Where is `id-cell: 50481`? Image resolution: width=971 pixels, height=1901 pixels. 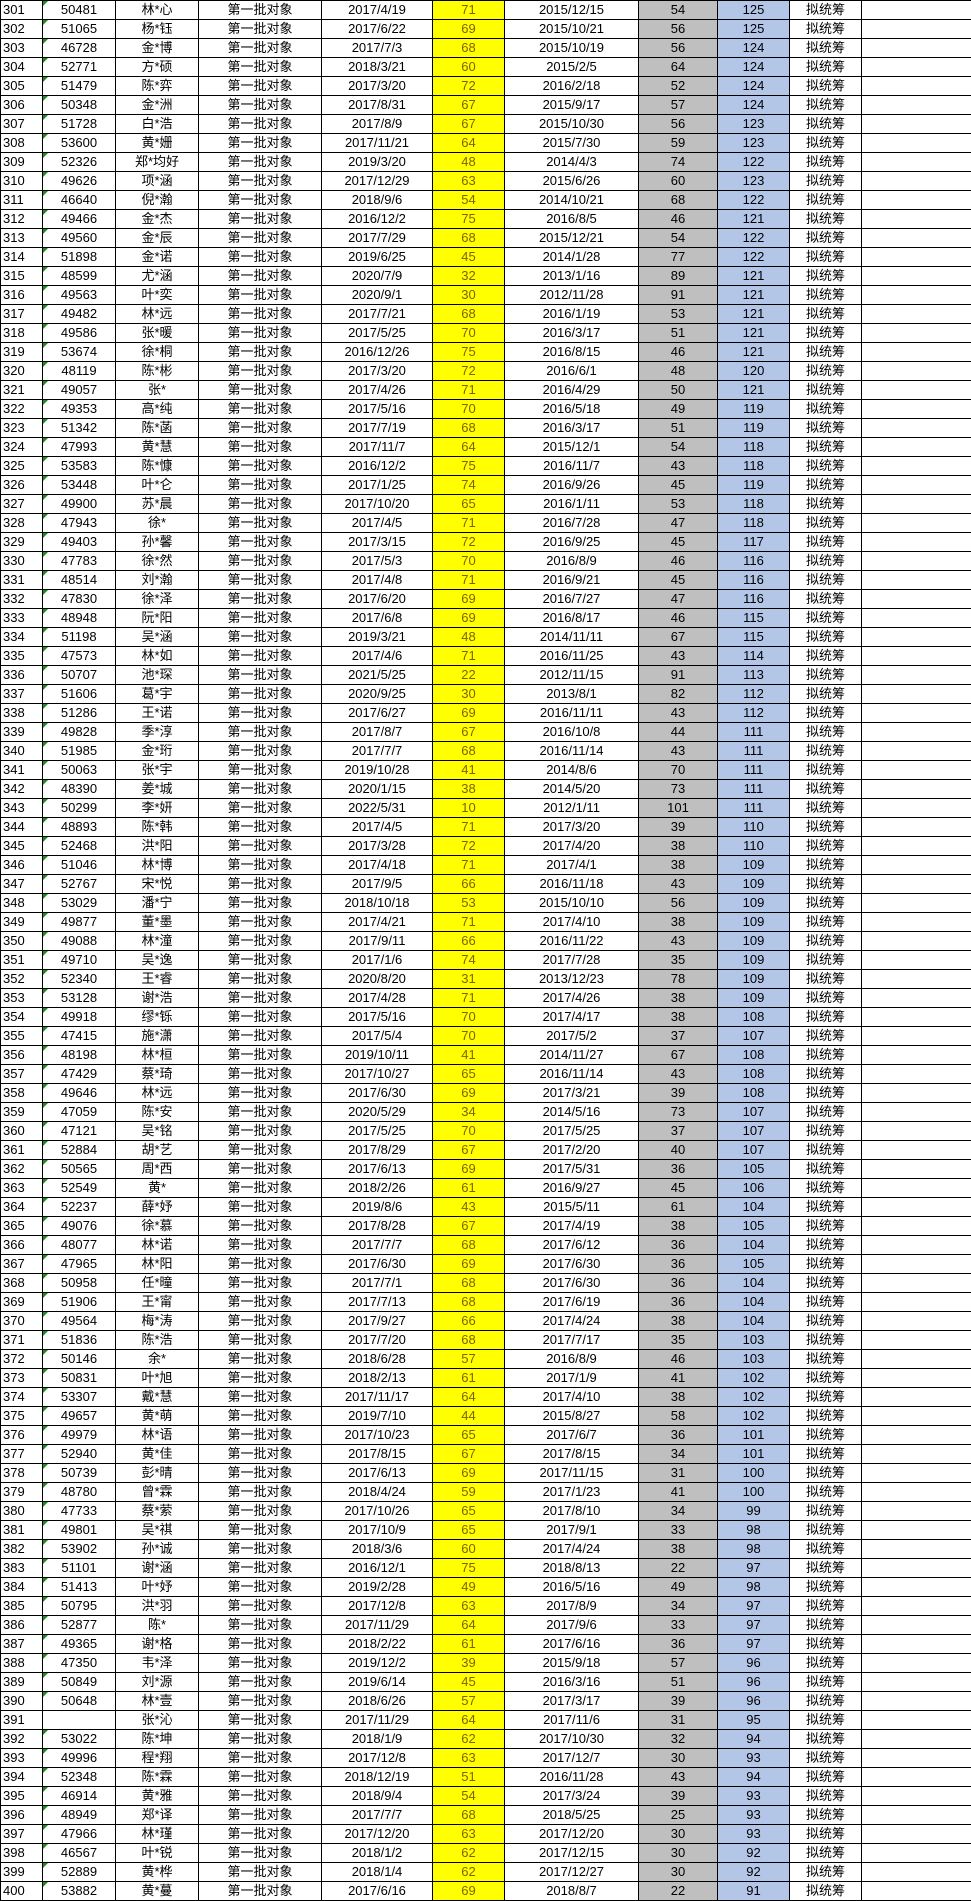
id-cell: 50481 is located at coordinates (79, 10).